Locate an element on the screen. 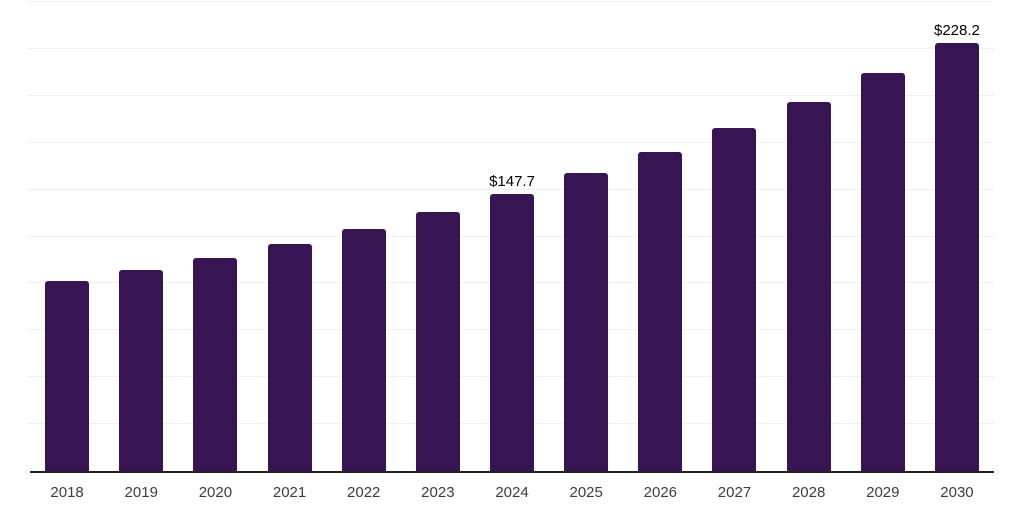  x-tick-label-2018: 2018 is located at coordinates (67, 492).